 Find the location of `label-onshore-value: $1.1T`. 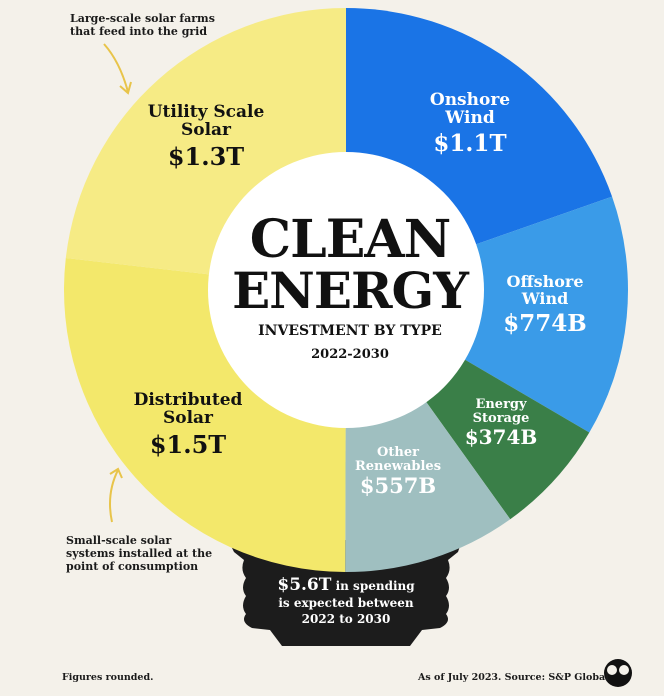

label-onshore-value: $1.1T is located at coordinates (470, 143).